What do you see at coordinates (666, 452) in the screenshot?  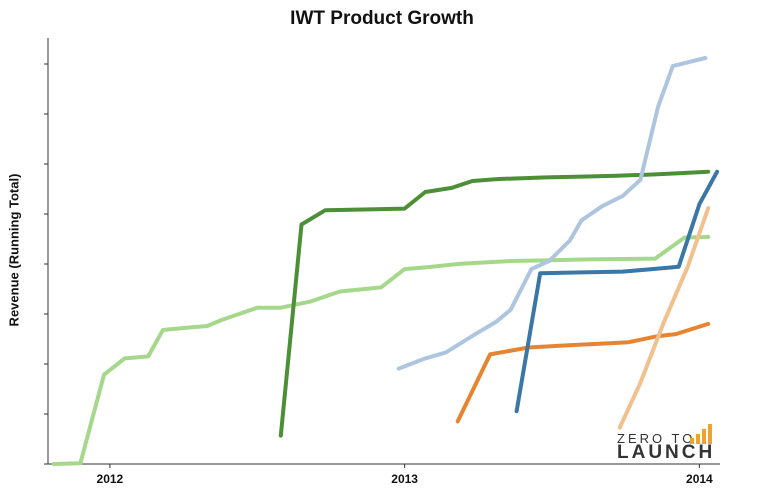 I see `logo-text-bottom: LAUNCH` at bounding box center [666, 452].